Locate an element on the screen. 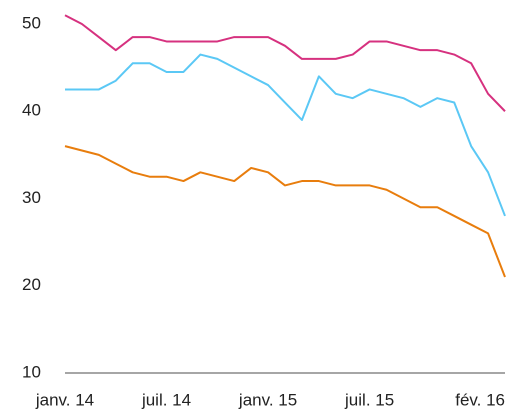 Image resolution: width=508 pixels, height=415 pixels. y-tick-label: 30 is located at coordinates (31, 197).